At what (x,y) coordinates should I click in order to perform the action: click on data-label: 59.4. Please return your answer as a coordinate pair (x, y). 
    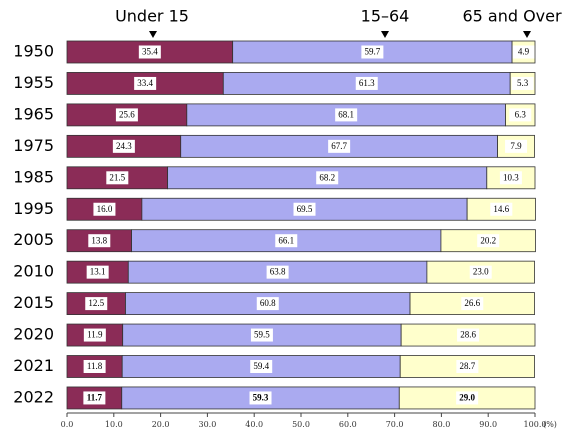
    Looking at the image, I should click on (261, 366).